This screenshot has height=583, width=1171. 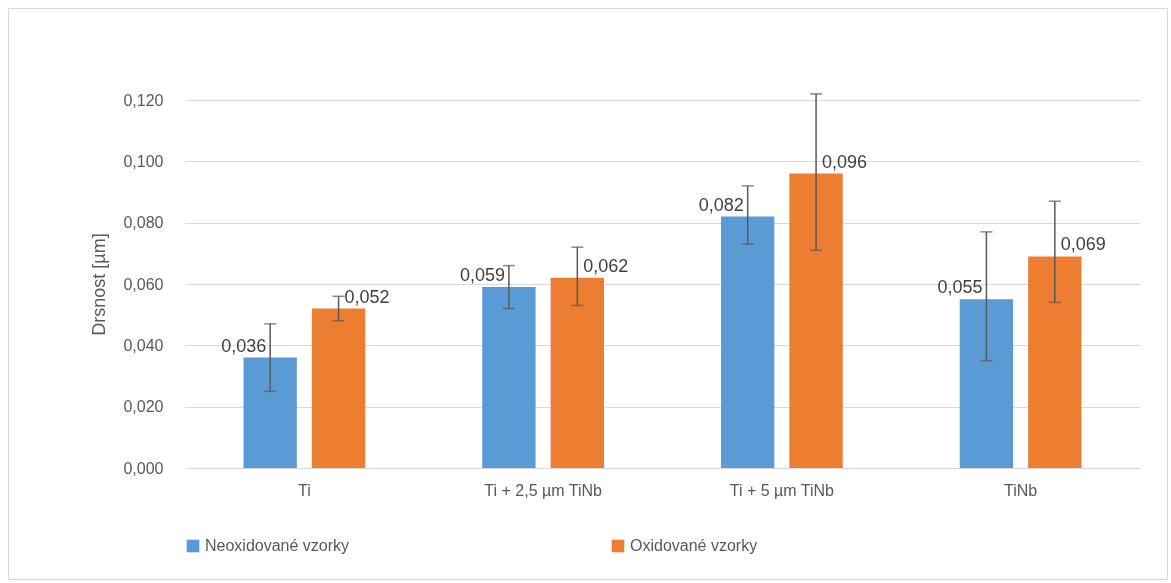 I want to click on legend-label: Oxidované vzorky, so click(x=694, y=545).